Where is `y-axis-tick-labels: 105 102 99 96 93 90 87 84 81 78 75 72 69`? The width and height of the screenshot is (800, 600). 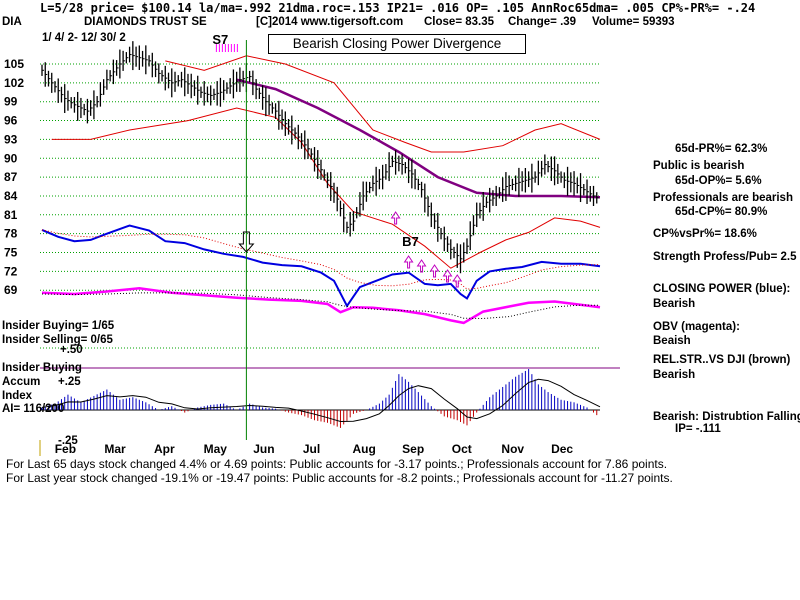
y-axis-tick-labels: 105 102 99 96 93 90 87 84 81 78 75 72 69 is located at coordinates (14, 177).